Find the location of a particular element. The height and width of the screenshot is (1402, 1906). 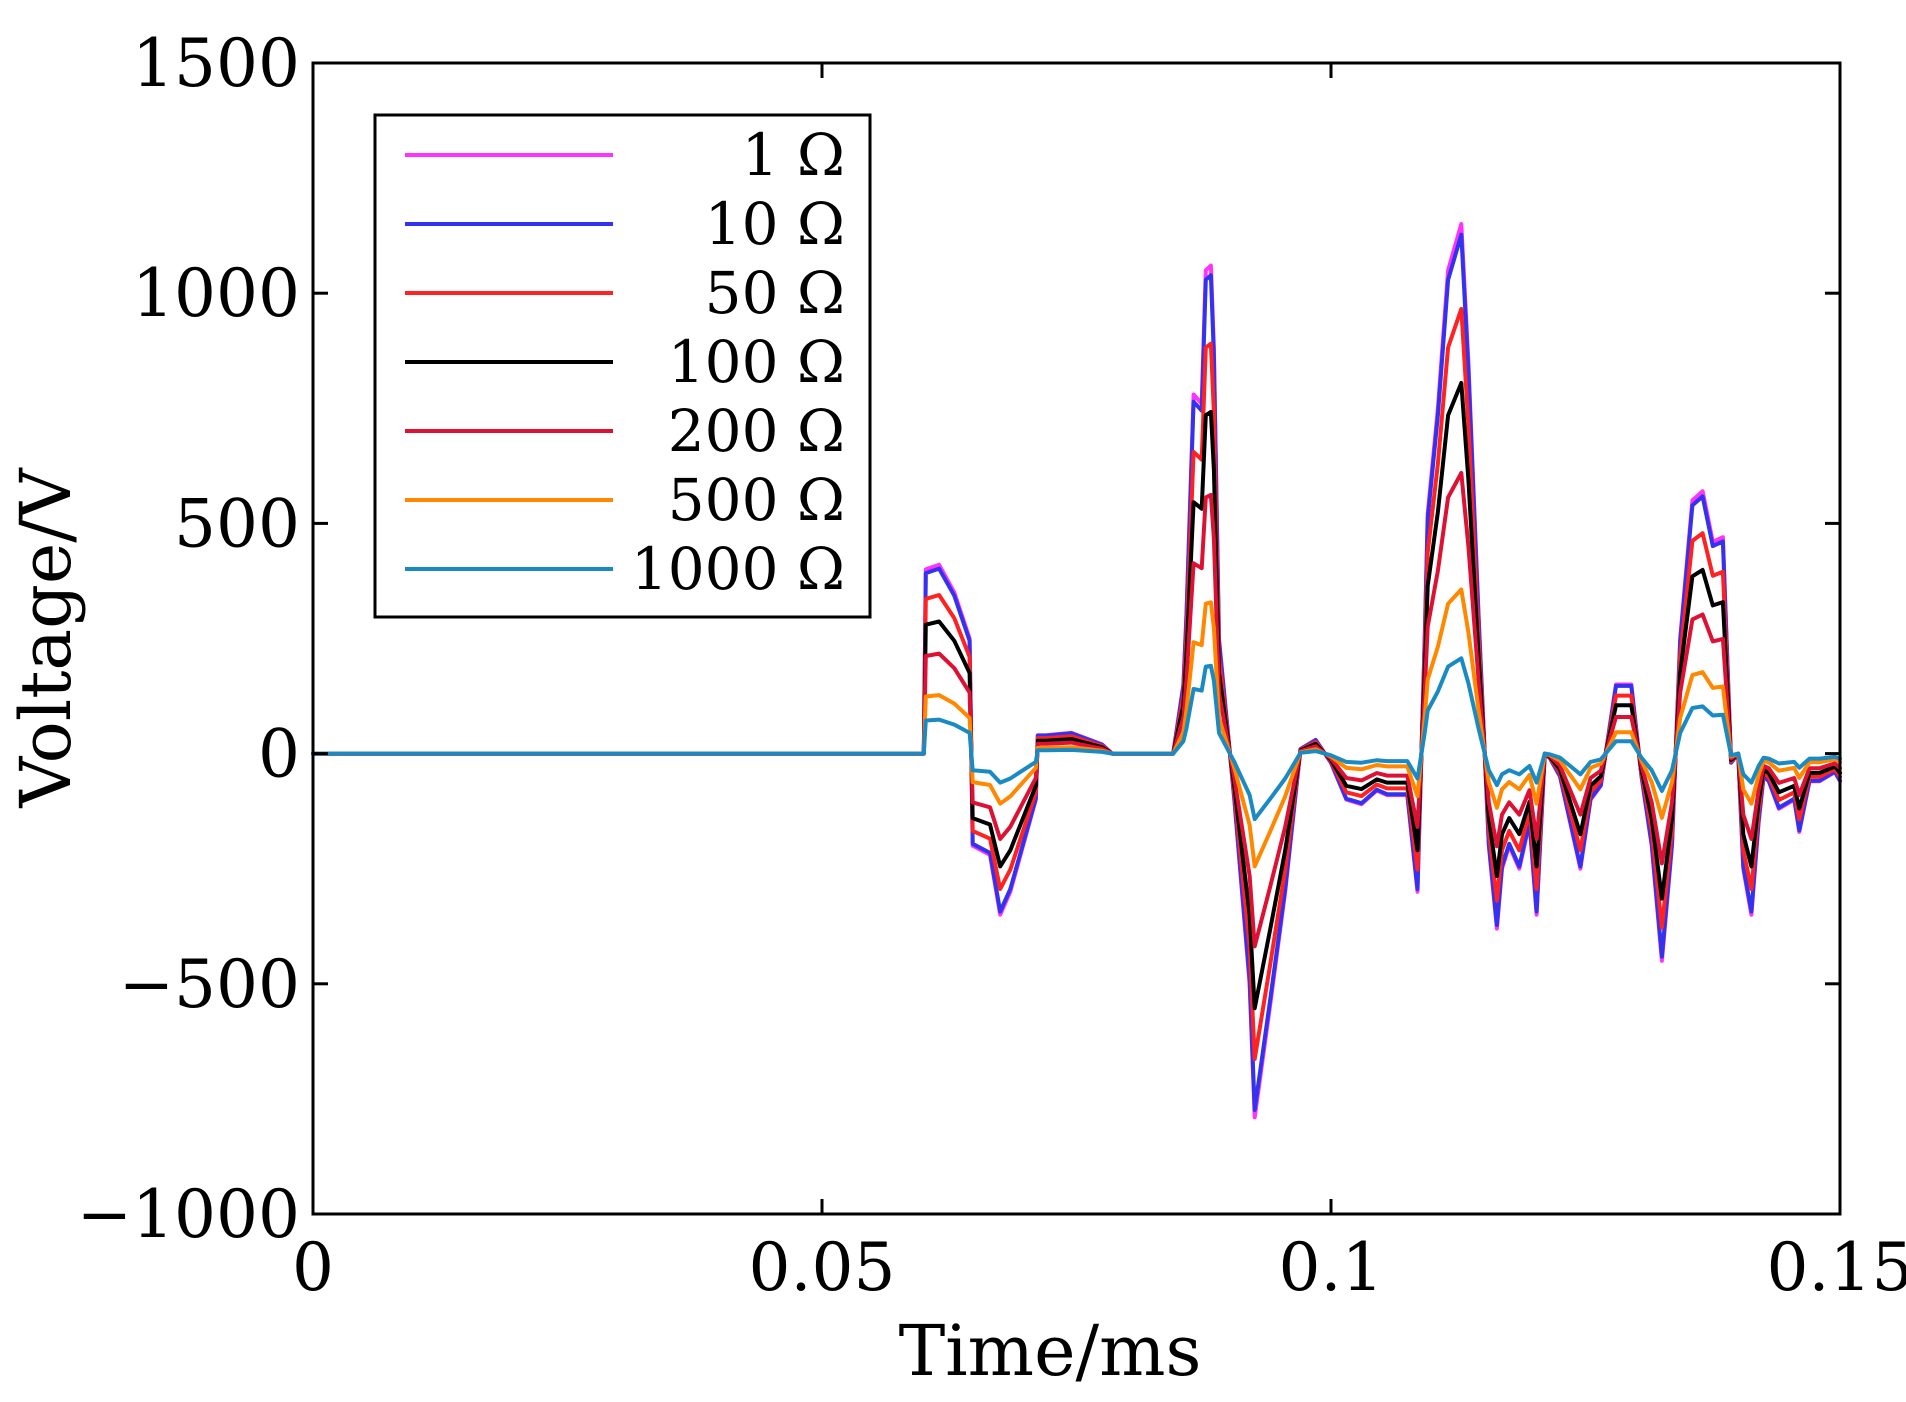

legend-label-5: 500 Ω is located at coordinates (756, 500).